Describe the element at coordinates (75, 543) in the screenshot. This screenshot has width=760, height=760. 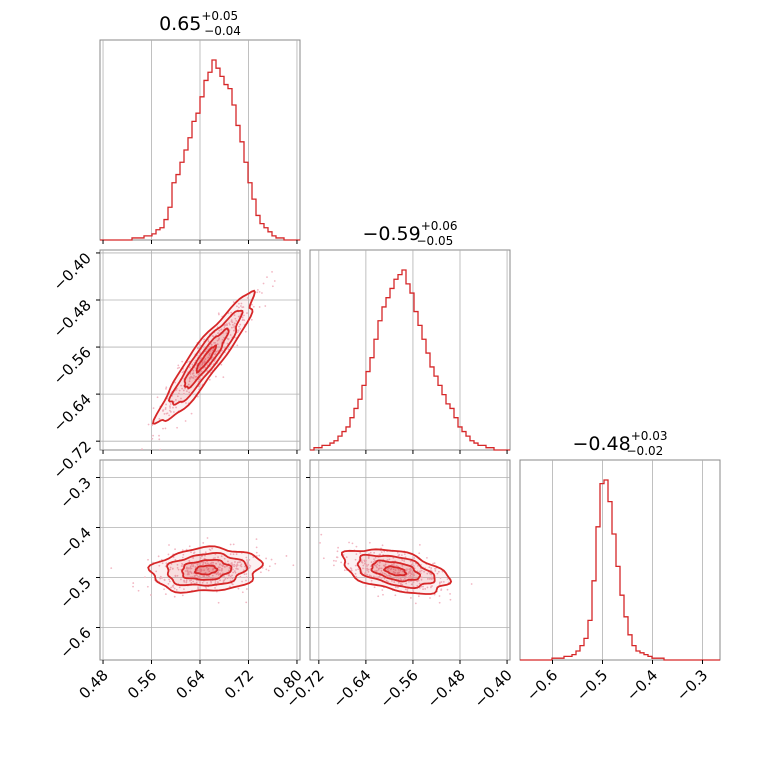
I see `y-tick-label: −0.4` at that location.